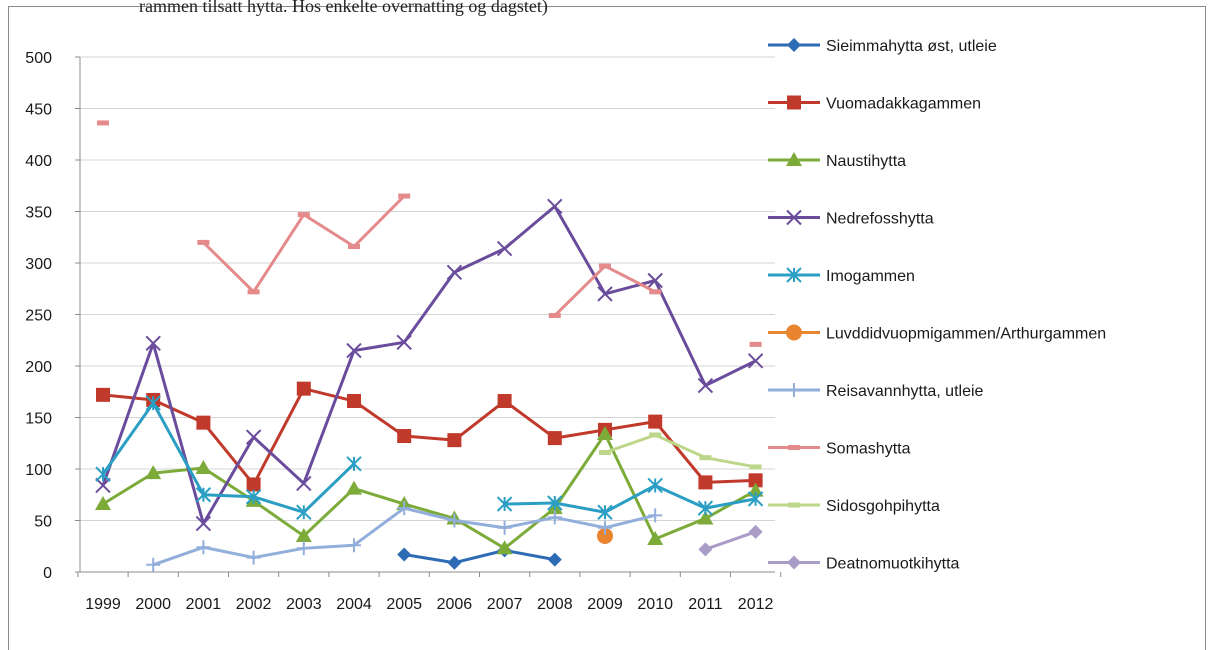 Image resolution: width=1211 pixels, height=650 pixels. What do you see at coordinates (47, 573) in the screenshot?
I see `y-tick-label: 0` at bounding box center [47, 573].